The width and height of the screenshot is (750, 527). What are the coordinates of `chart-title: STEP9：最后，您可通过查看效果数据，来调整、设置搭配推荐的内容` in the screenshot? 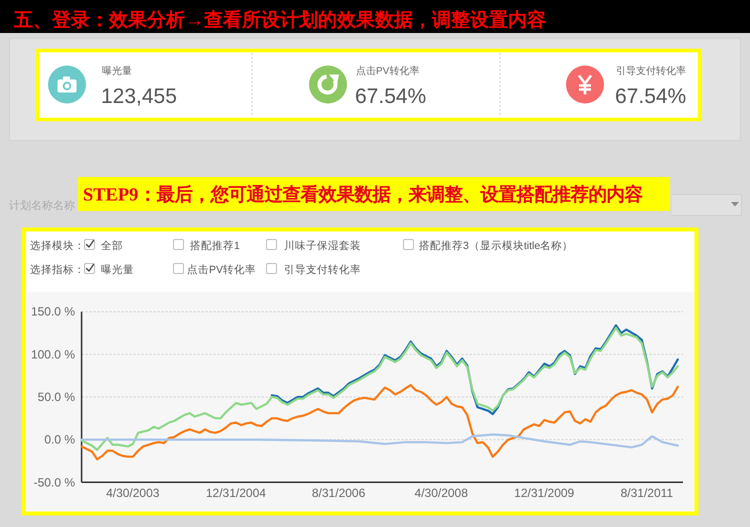 It's located at (362, 194).